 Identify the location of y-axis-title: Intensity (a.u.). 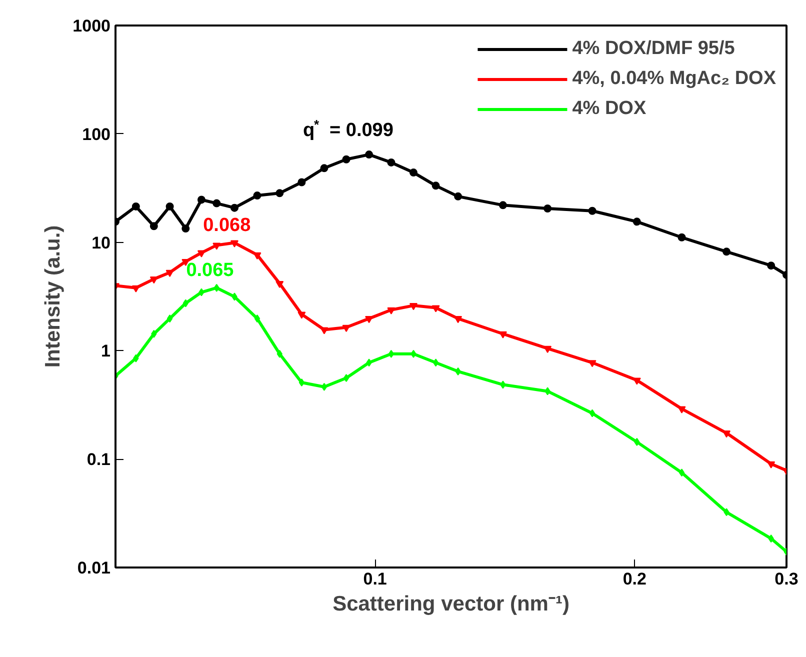
(53, 296).